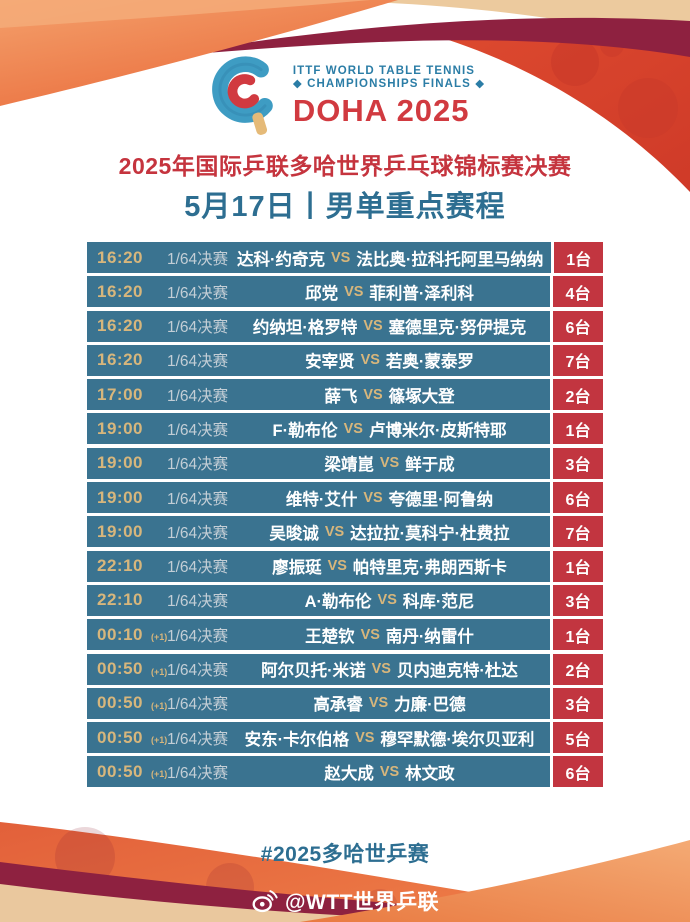 The width and height of the screenshot is (690, 922). Describe the element at coordinates (421, 293) in the screenshot. I see `player2-name: 菲利普·泽利科` at that location.